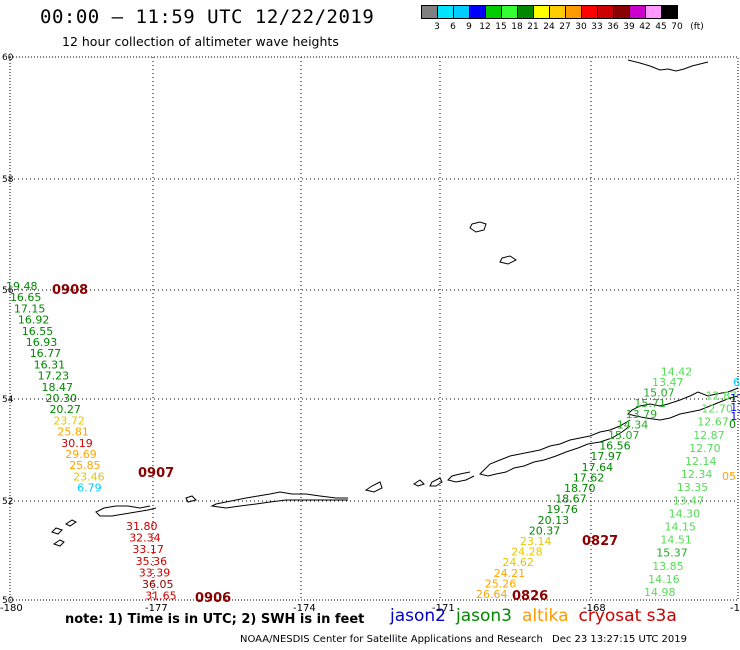 This screenshot has width=740, height=650. What do you see at coordinates (148, 549) in the screenshot?
I see `swh-value: 33.17` at bounding box center [148, 549].